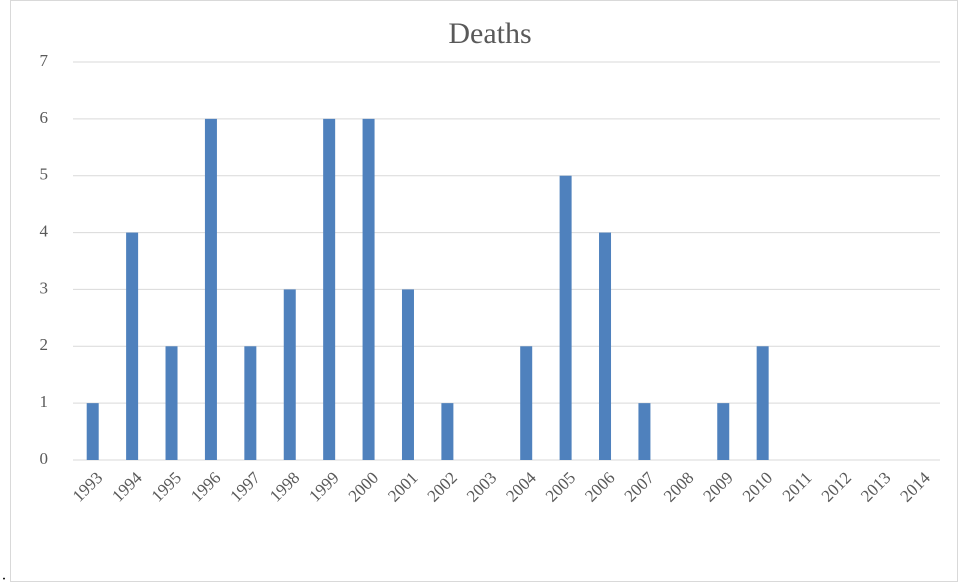 The image size is (960, 584). What do you see at coordinates (44, 401) in the screenshot?
I see `y-tick-label: 1` at bounding box center [44, 401].